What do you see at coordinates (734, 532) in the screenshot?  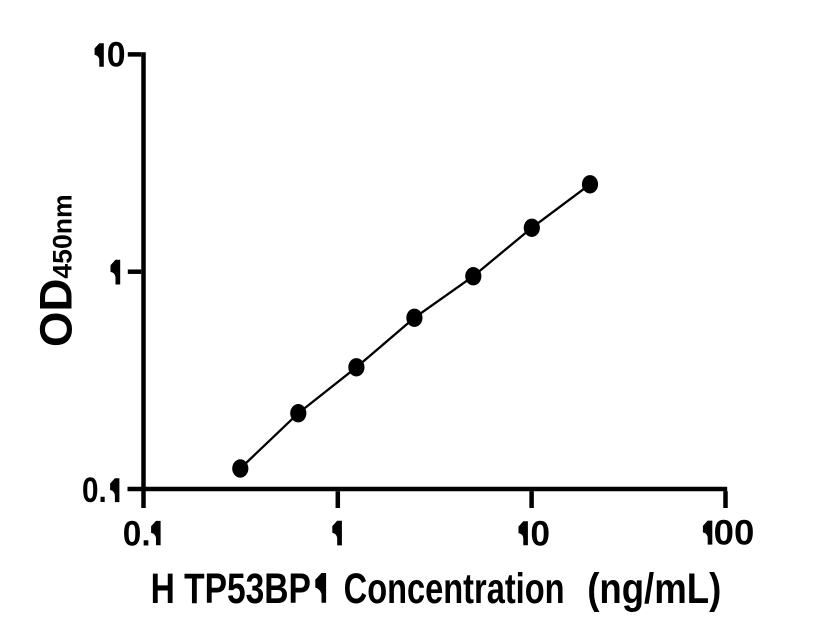 I see `svg-text: 00` at bounding box center [734, 532].